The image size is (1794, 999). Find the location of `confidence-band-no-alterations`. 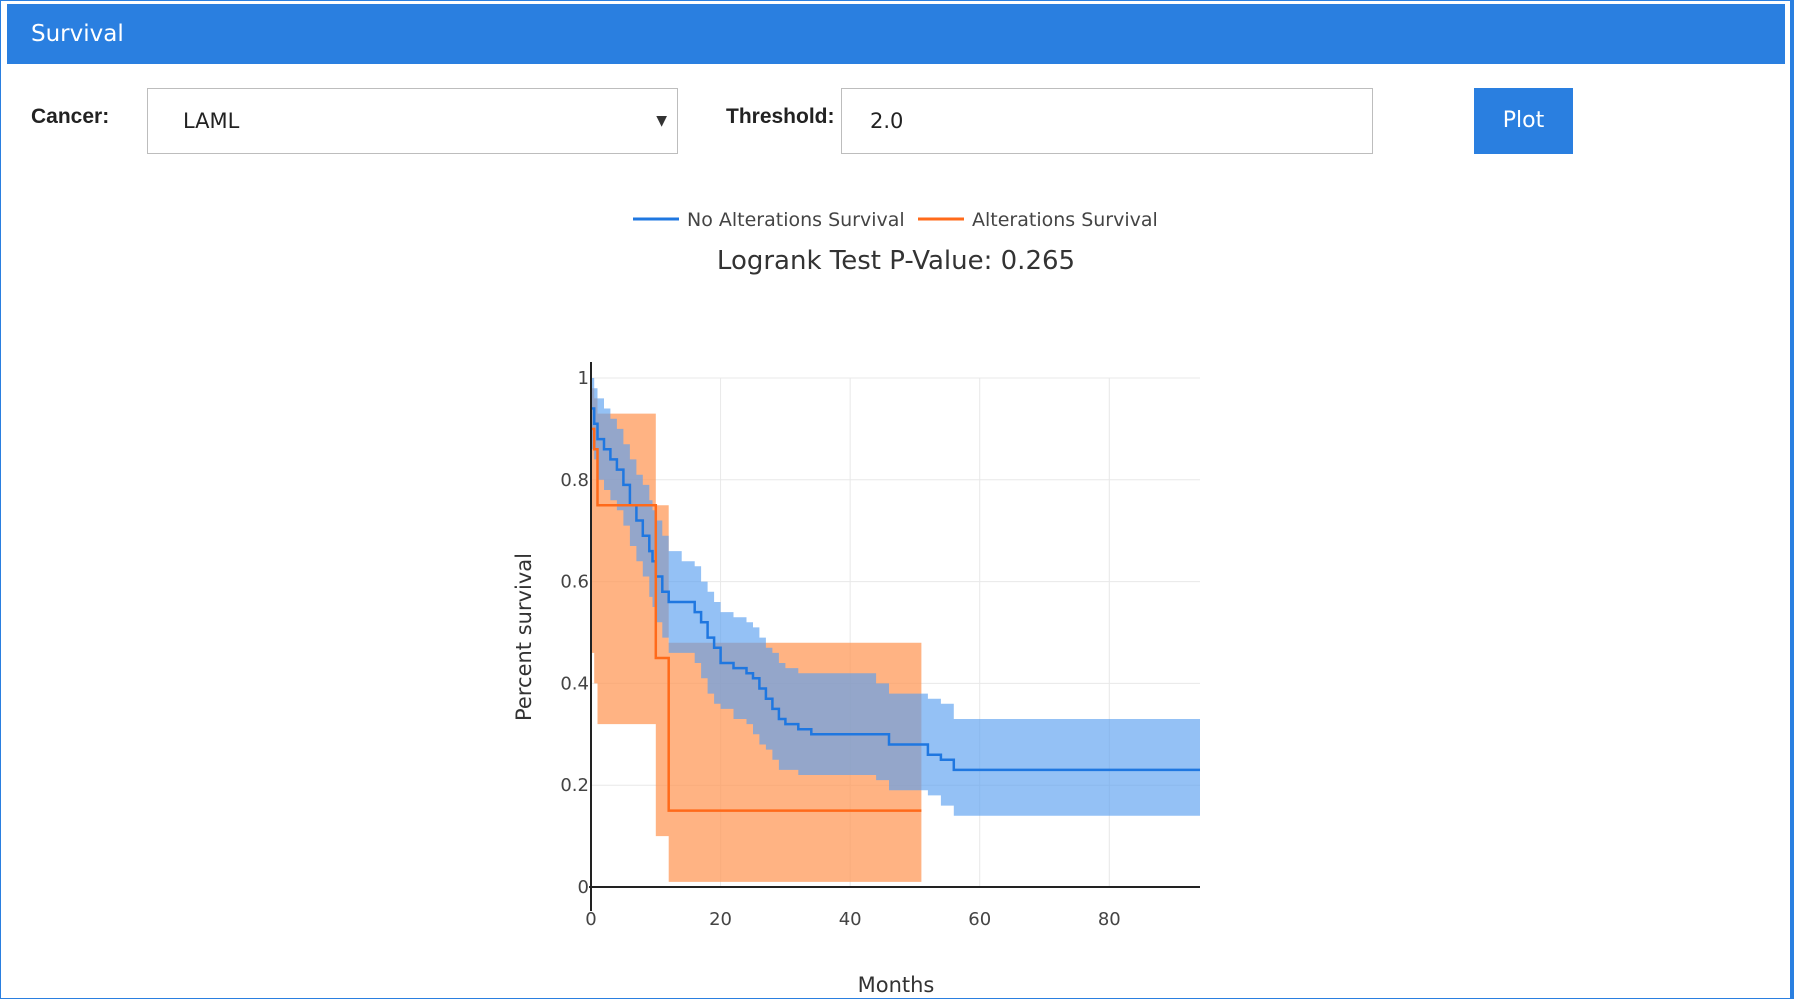

confidence-band-no-alterations is located at coordinates (895, 597).